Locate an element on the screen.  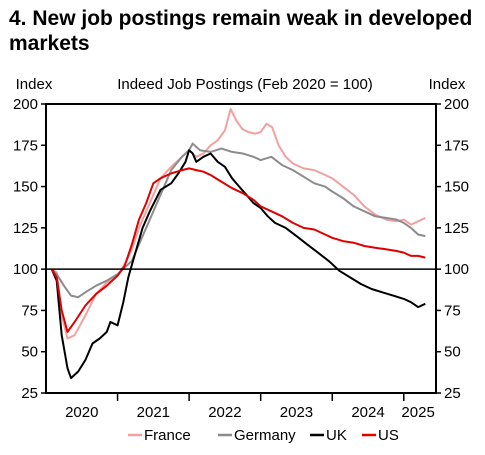
y-tick-label-left: 100 is located at coordinates (25, 269).